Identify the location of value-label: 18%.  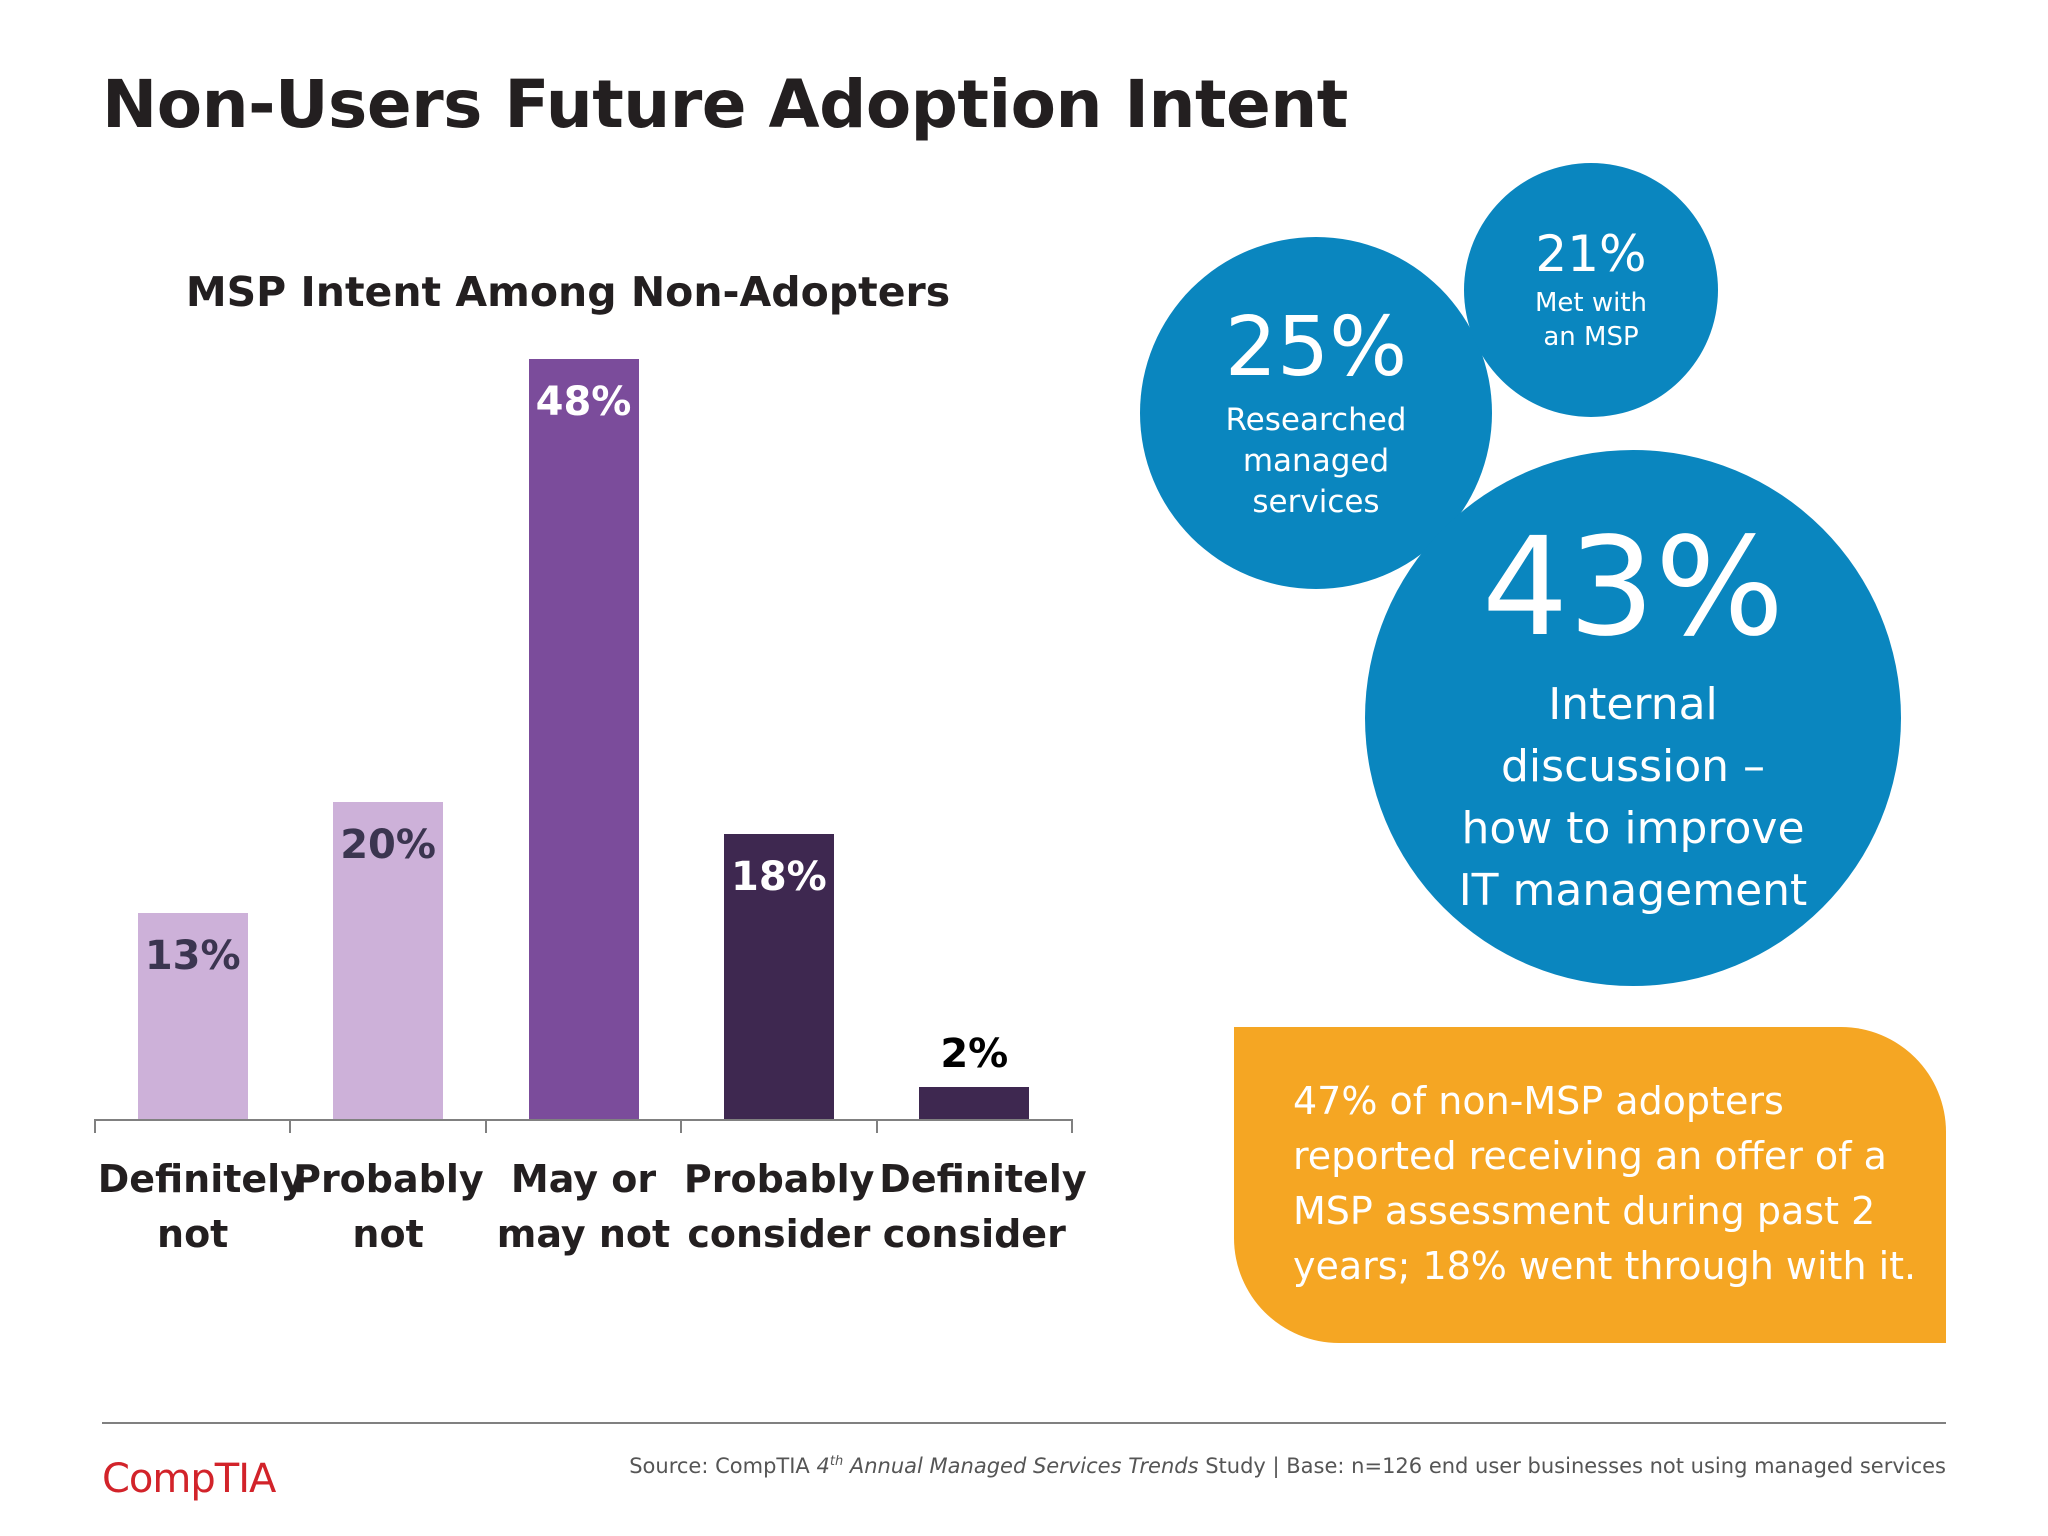
(779, 877).